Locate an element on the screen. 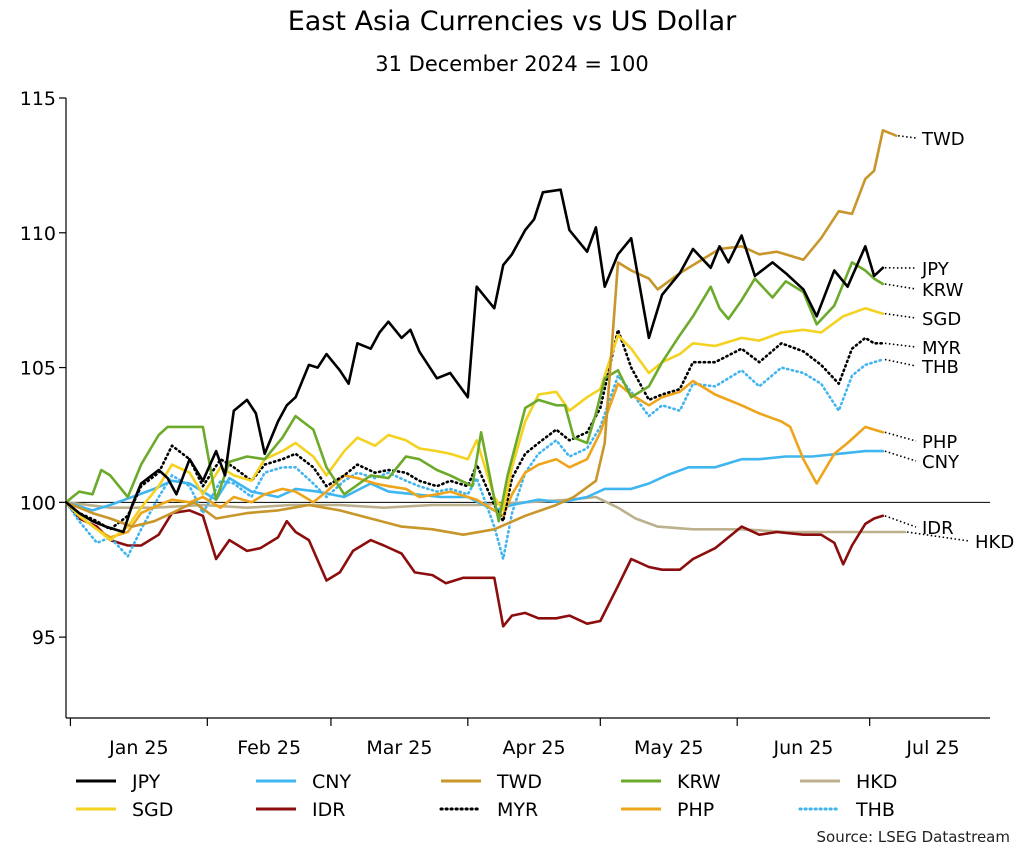  end-label-myr: MYR is located at coordinates (941, 348).